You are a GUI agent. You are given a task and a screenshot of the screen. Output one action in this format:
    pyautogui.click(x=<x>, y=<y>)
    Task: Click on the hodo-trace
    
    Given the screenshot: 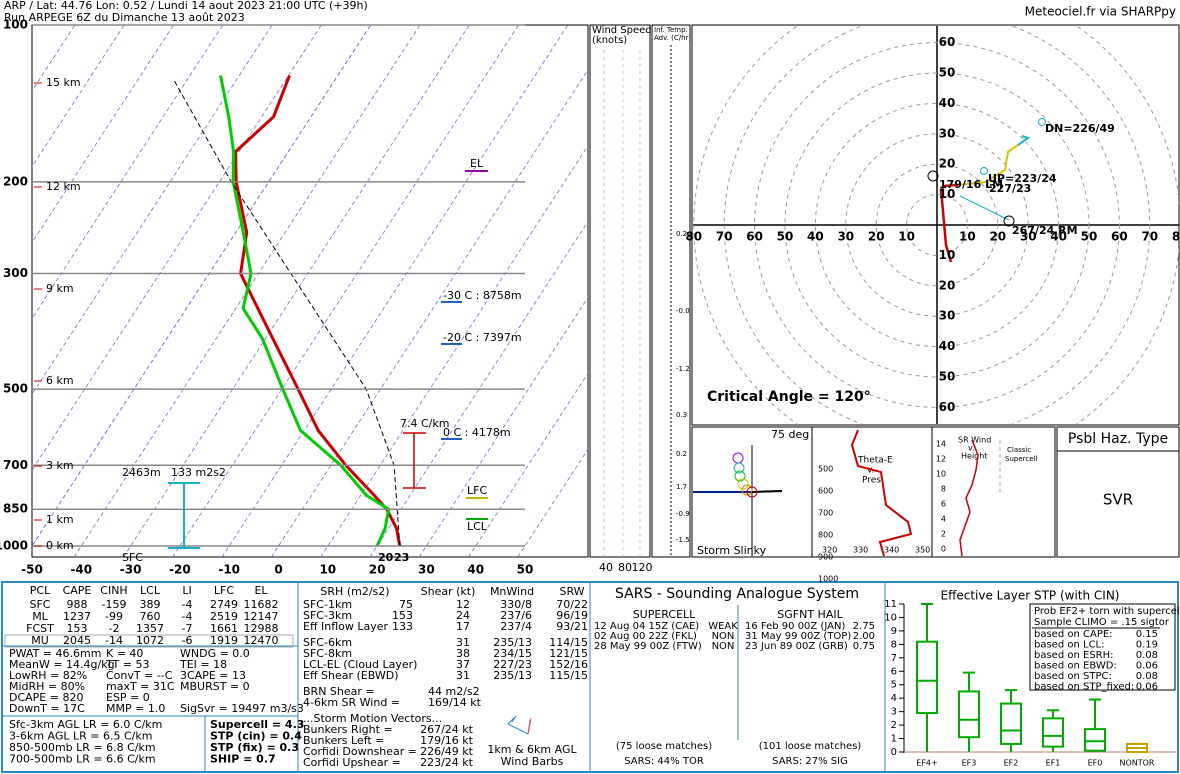 What is the action you would take?
    pyautogui.click(x=1024, y=140)
    